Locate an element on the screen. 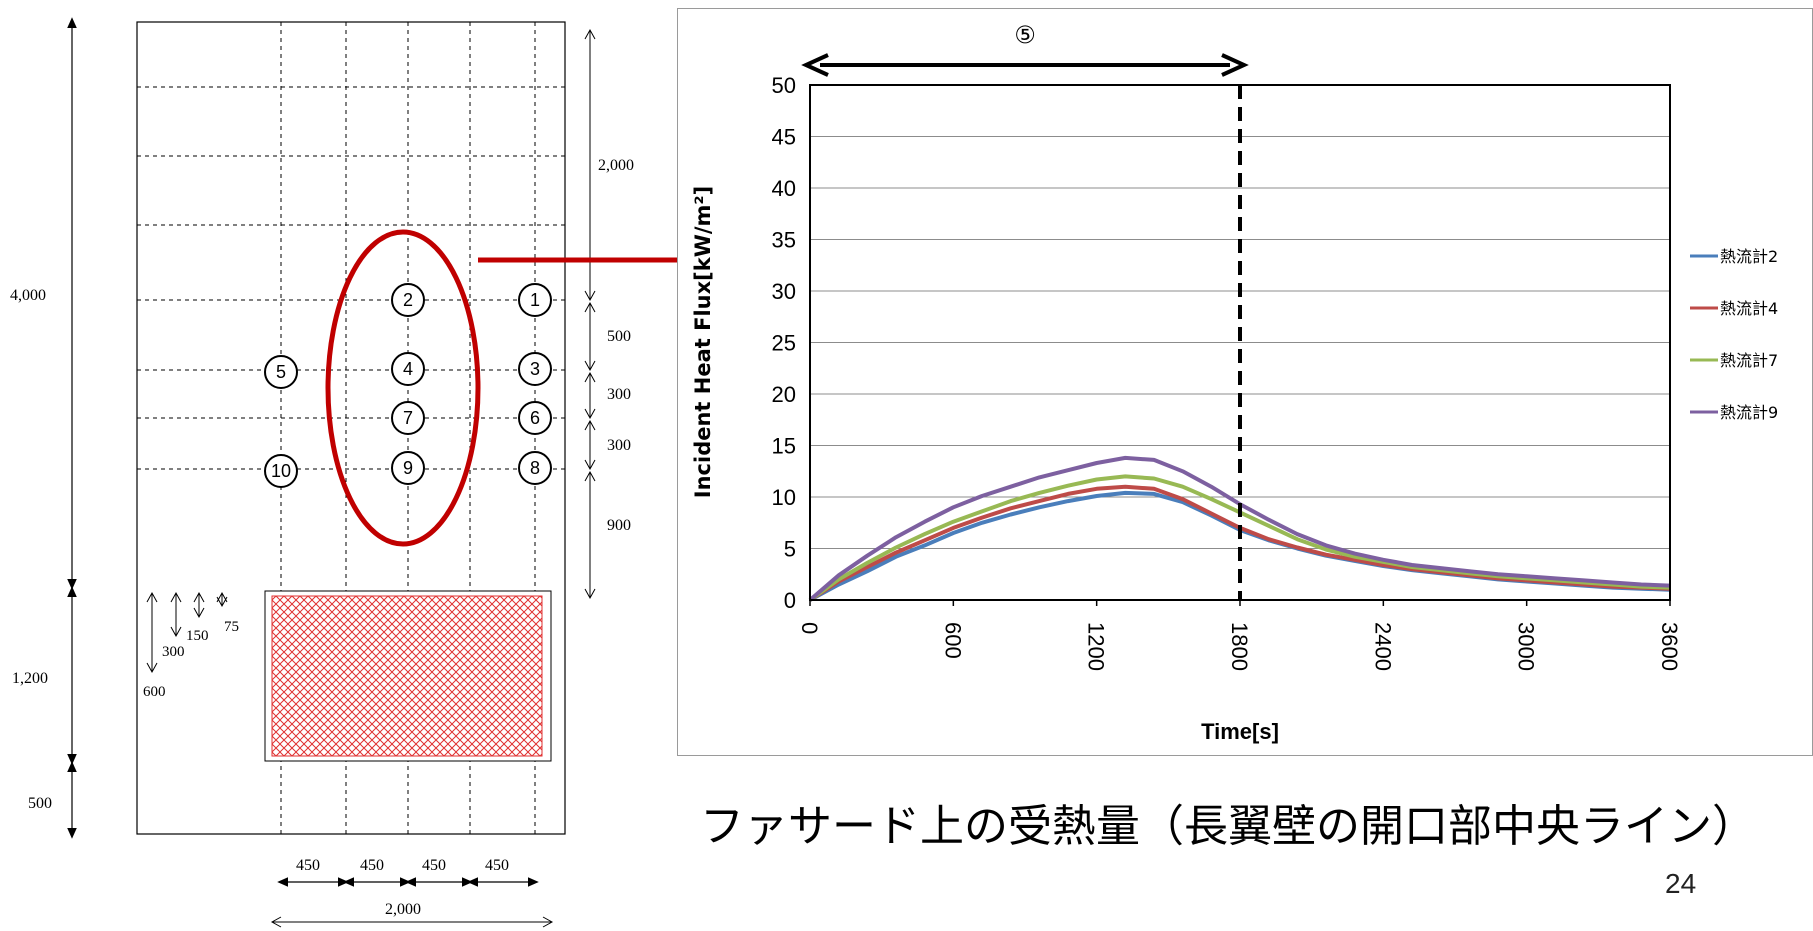 The height and width of the screenshot is (931, 1813). sensor-3: 3 is located at coordinates (535, 369).